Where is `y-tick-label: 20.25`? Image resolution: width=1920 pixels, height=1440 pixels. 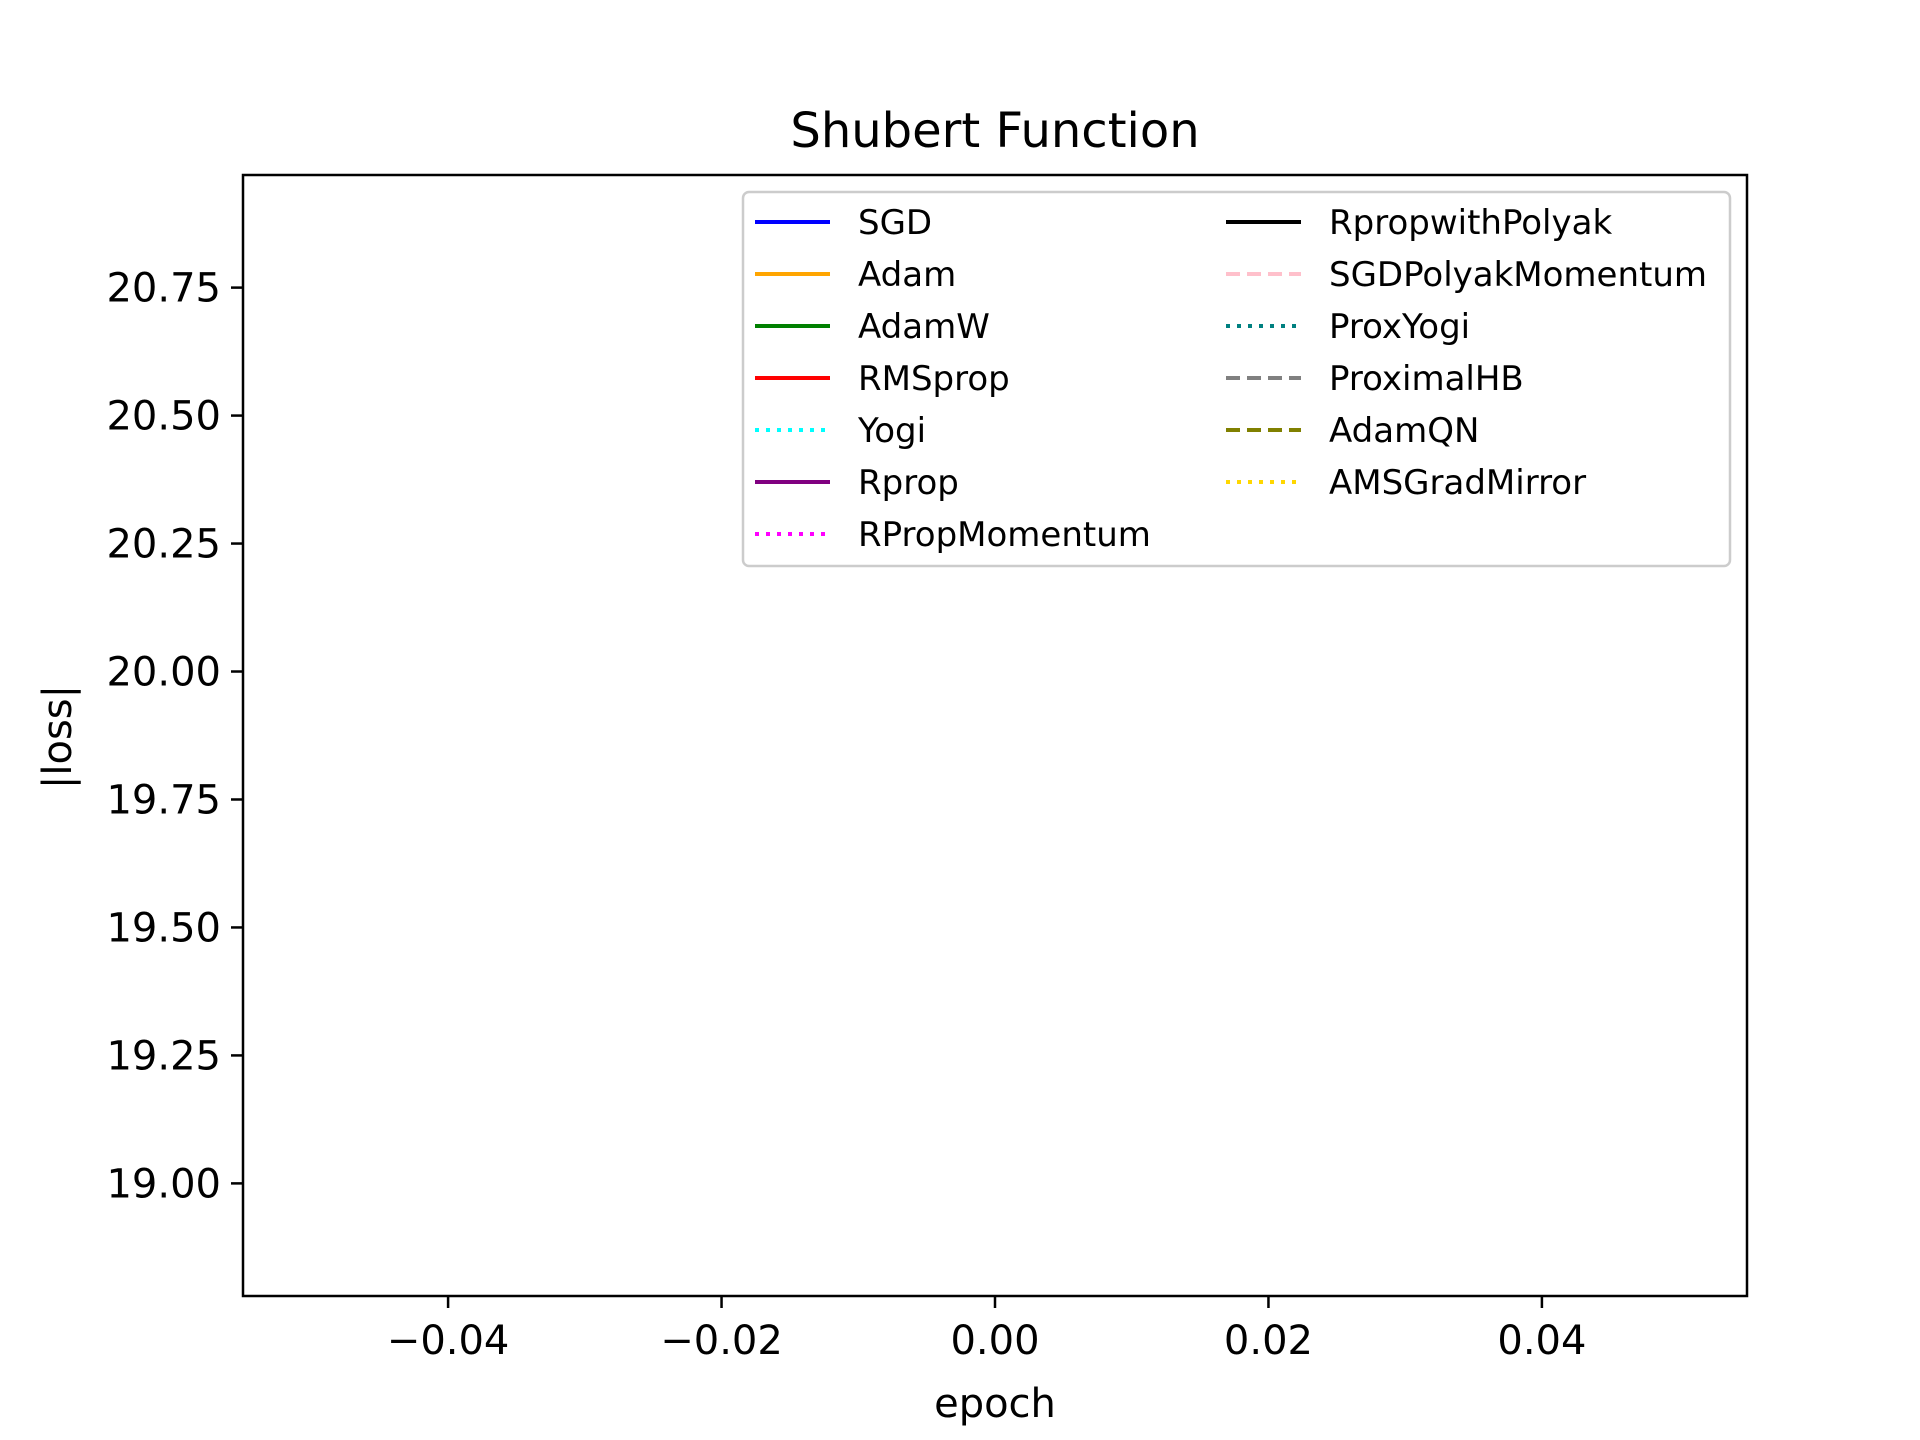
y-tick-label: 20.25 is located at coordinates (163, 545).